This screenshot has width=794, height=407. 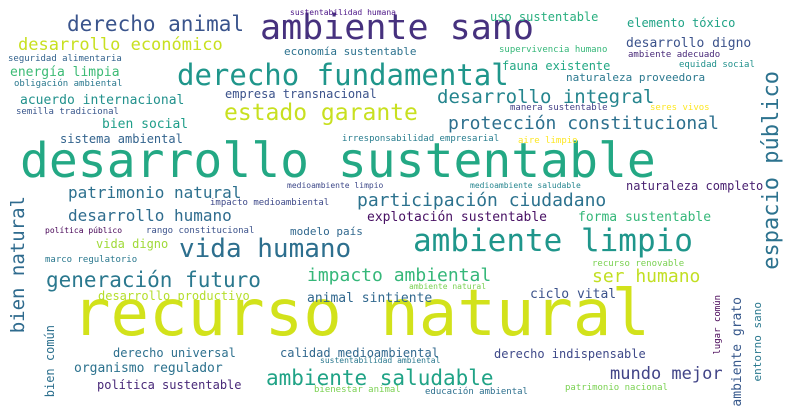 What do you see at coordinates (616, 388) in the screenshot?
I see `word-patrimonio-nacional: patrimonio nacional` at bounding box center [616, 388].